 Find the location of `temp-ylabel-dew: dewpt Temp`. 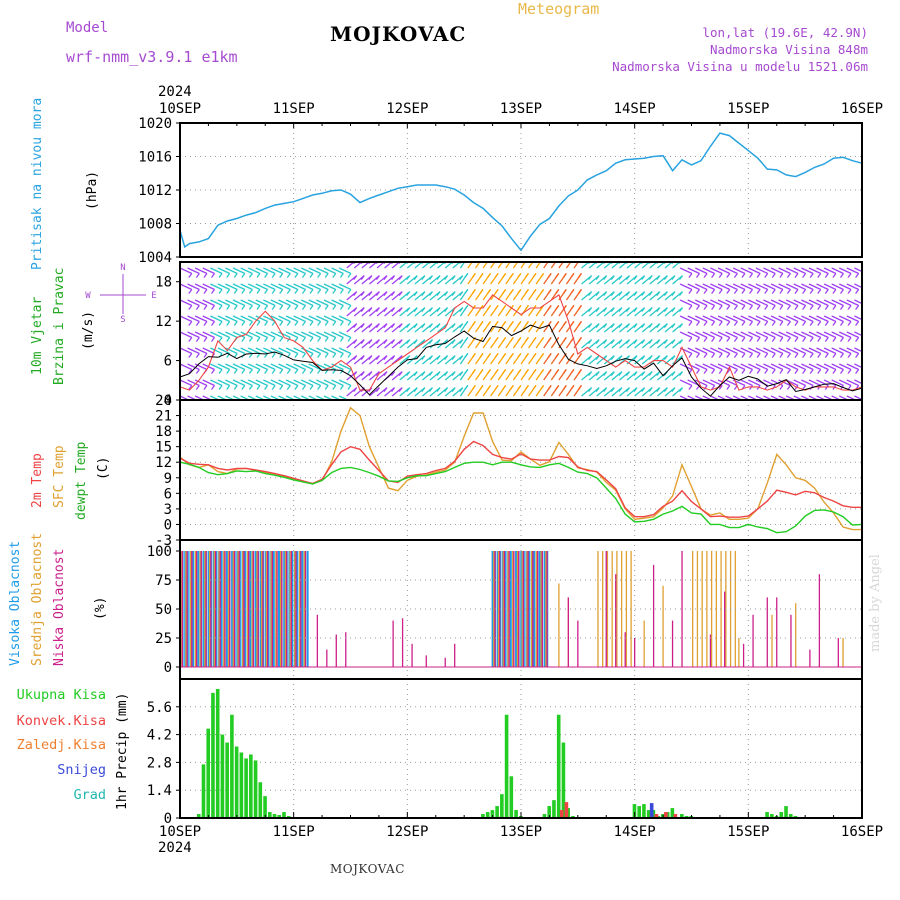

temp-ylabel-dew: dewpt Temp is located at coordinates (81, 481).